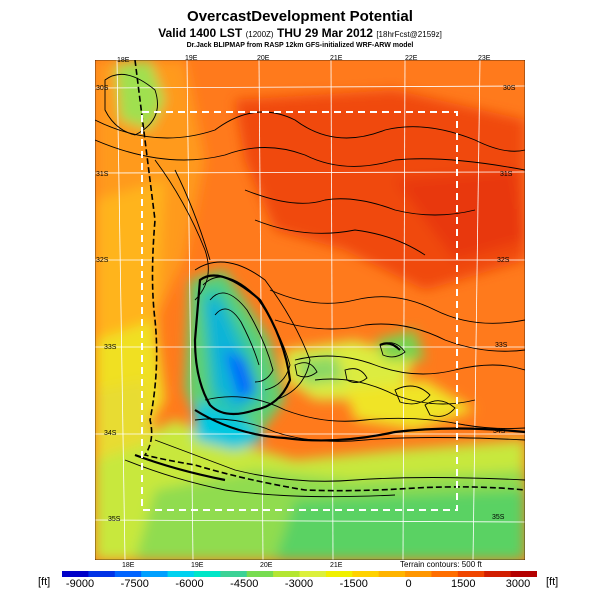 The width and height of the screenshot is (600, 600). What do you see at coordinates (509, 88) in the screenshot?
I see `lat-label-right-30s: 30S` at bounding box center [509, 88].